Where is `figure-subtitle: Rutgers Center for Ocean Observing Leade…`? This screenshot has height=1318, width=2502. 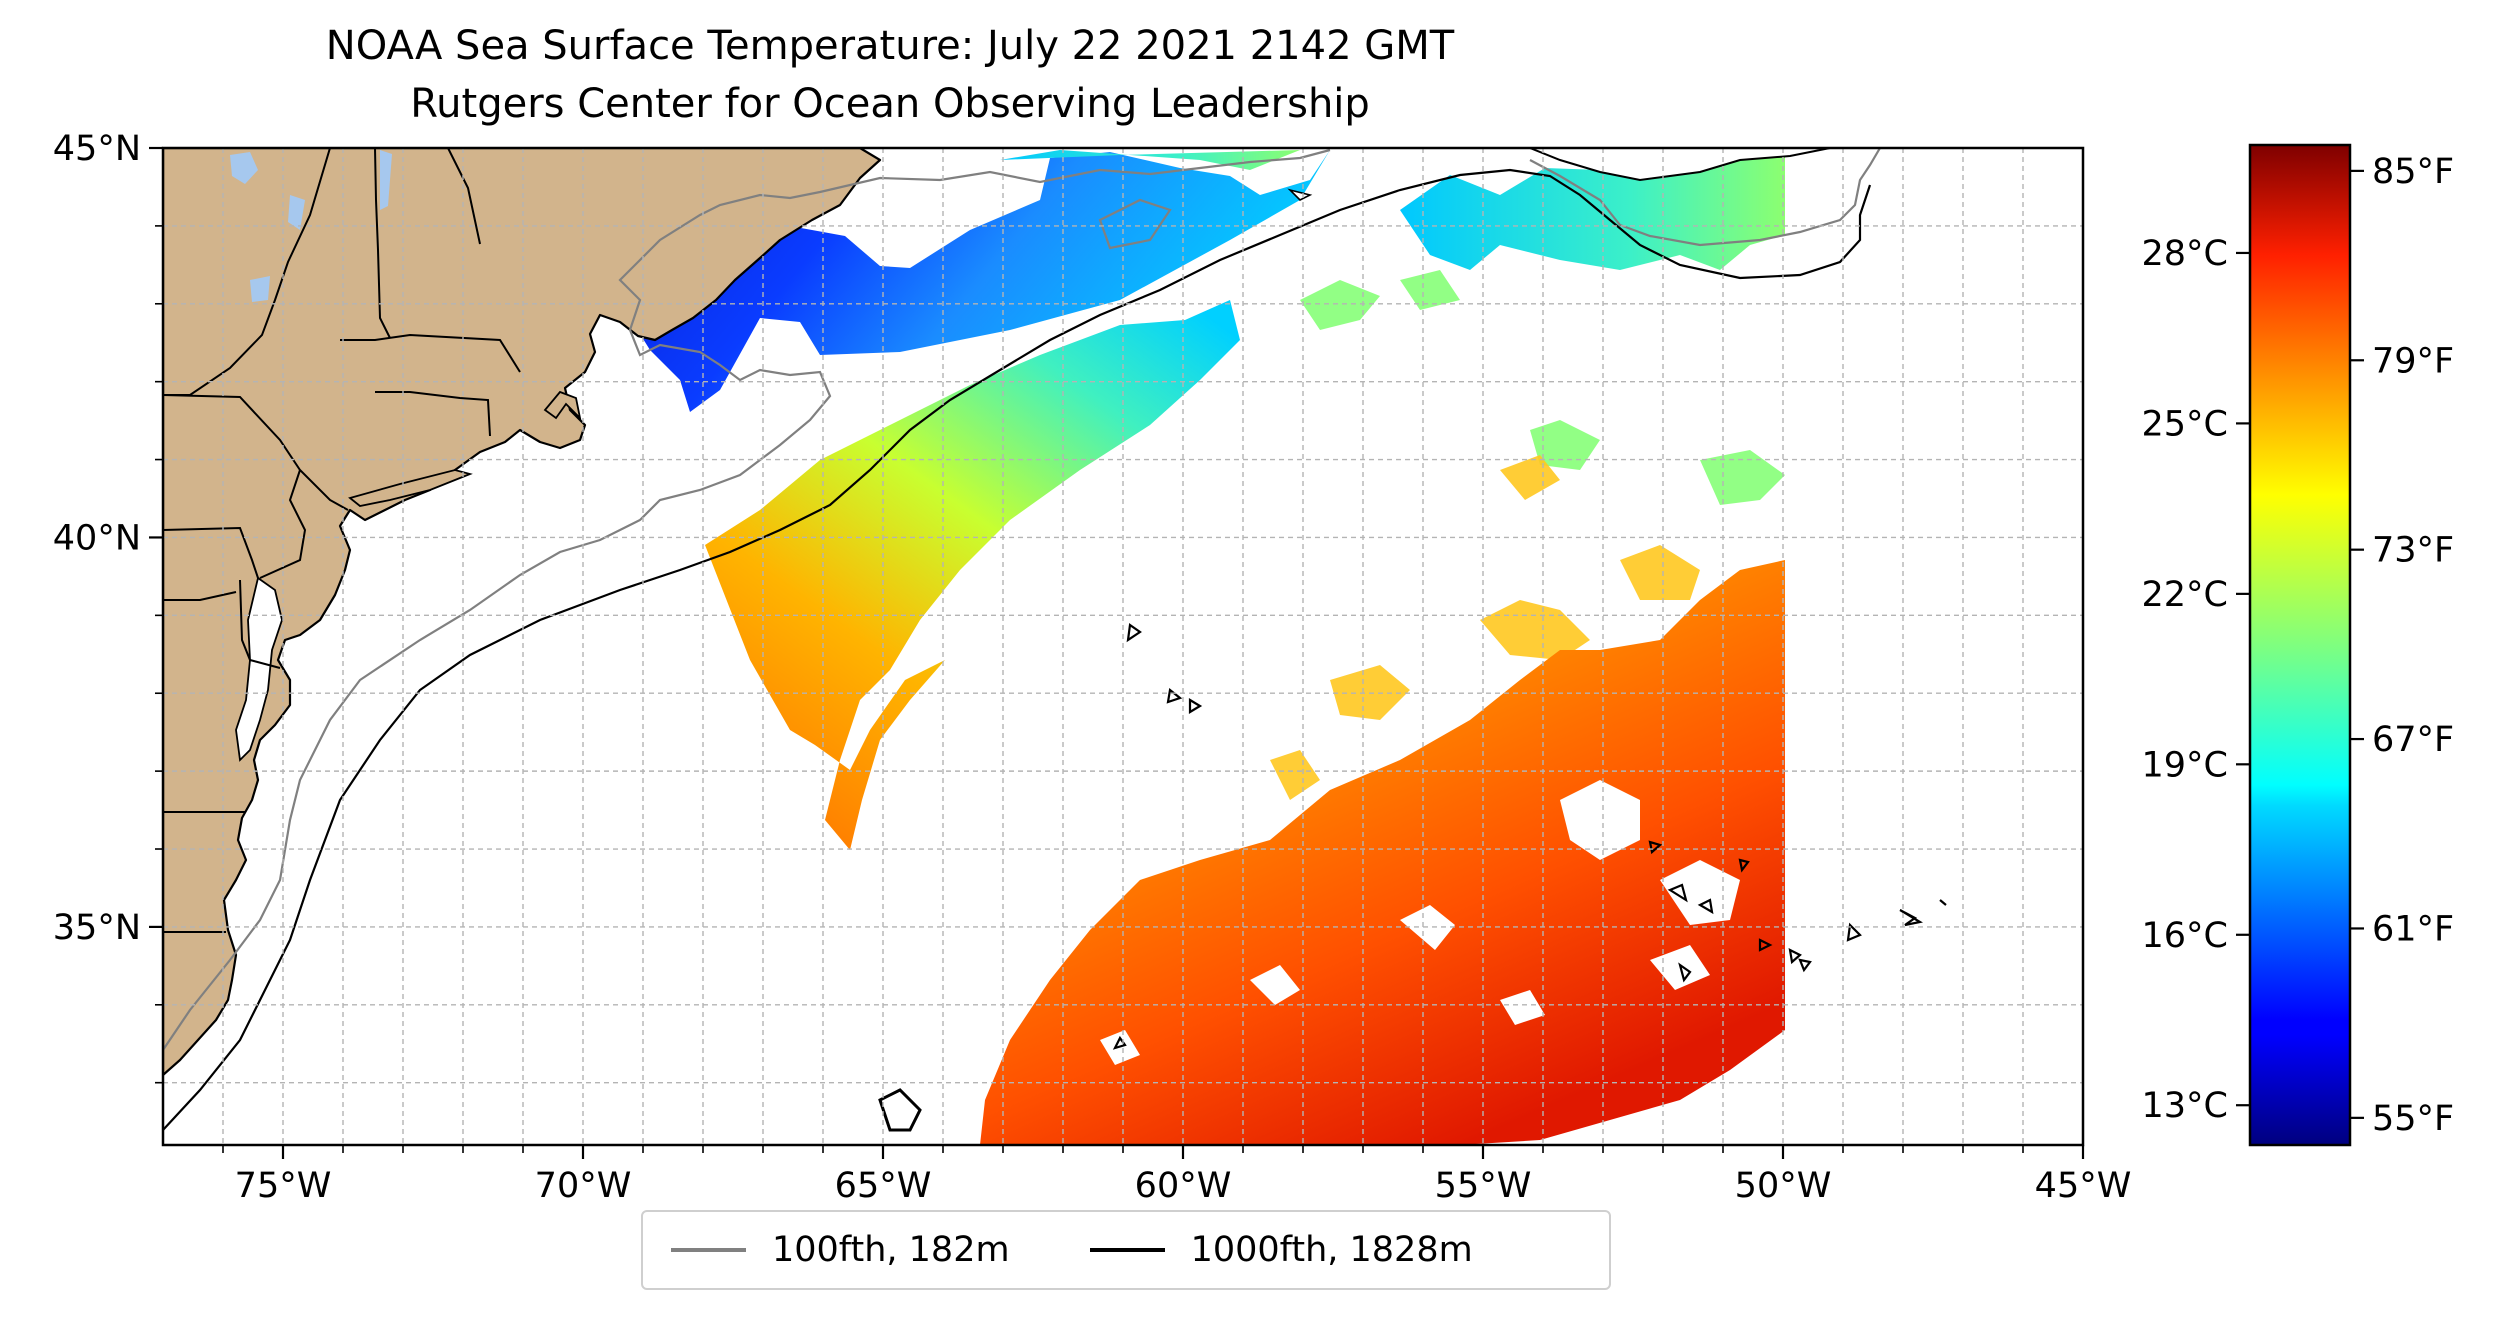
figure-subtitle: Rutgers Center for Ocean Observing Leade… is located at coordinates (890, 104).